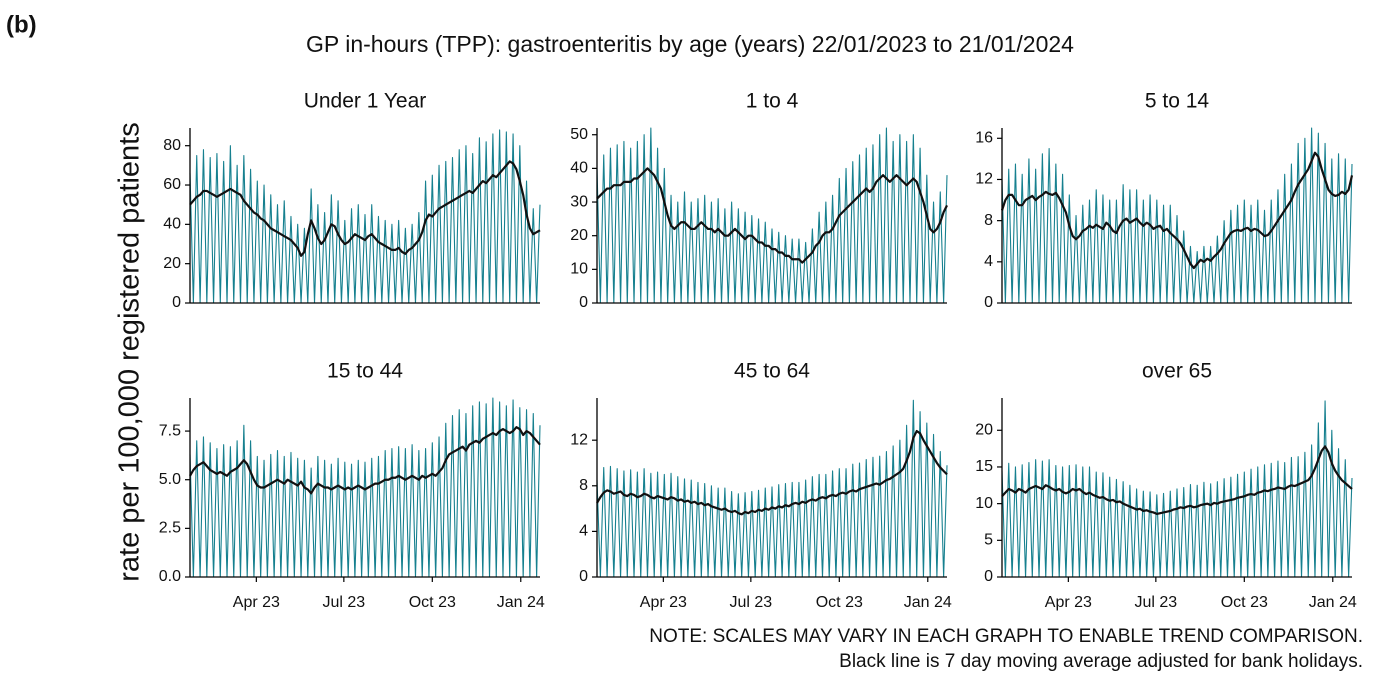  I want to click on y-tick-label: 80, so click(172, 145).